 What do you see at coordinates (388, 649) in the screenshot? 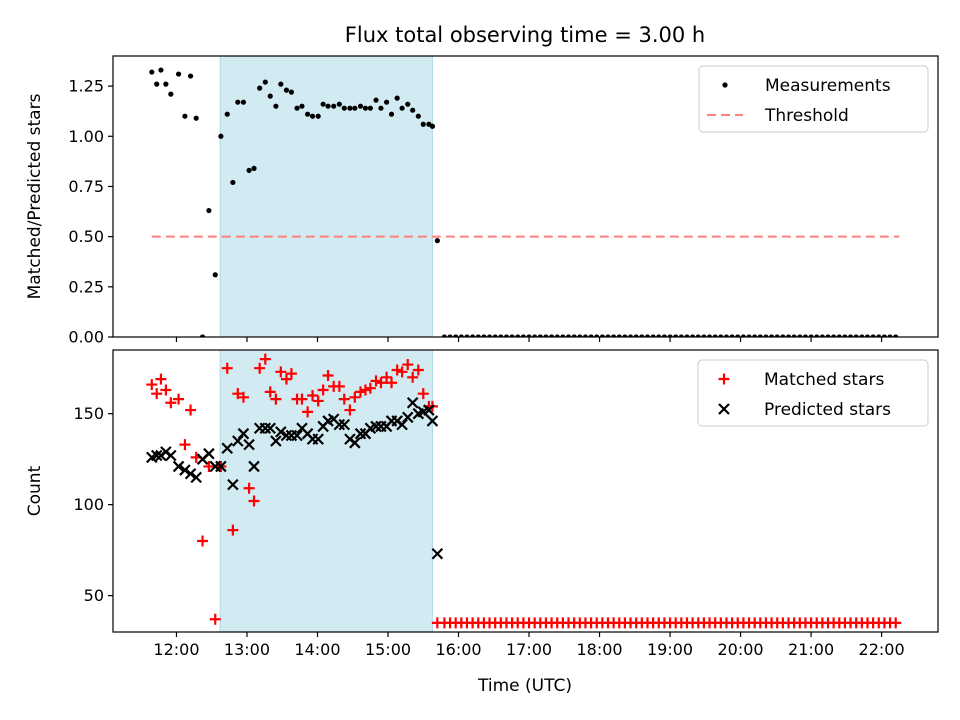
I see `x-tick-label: 15:00` at bounding box center [388, 649].